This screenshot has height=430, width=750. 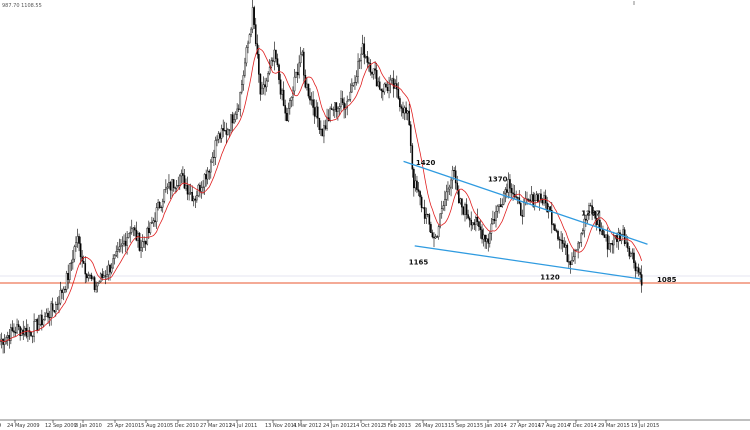 What do you see at coordinates (122, 426) in the screenshot?
I see `x-tick-label: 25 Apr 2010` at bounding box center [122, 426].